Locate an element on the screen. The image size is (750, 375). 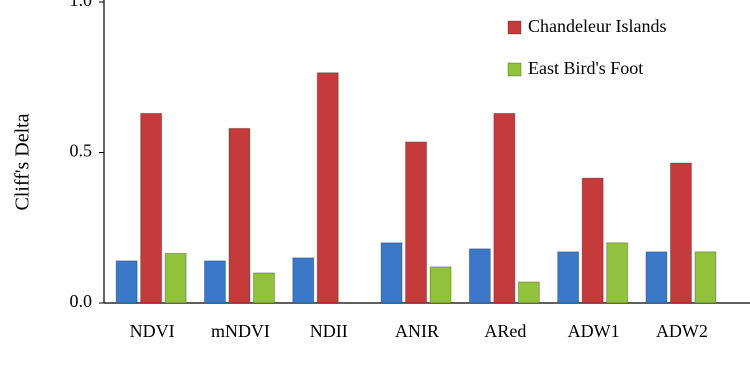
y-tick-label: 0.0 is located at coordinates (81, 301).